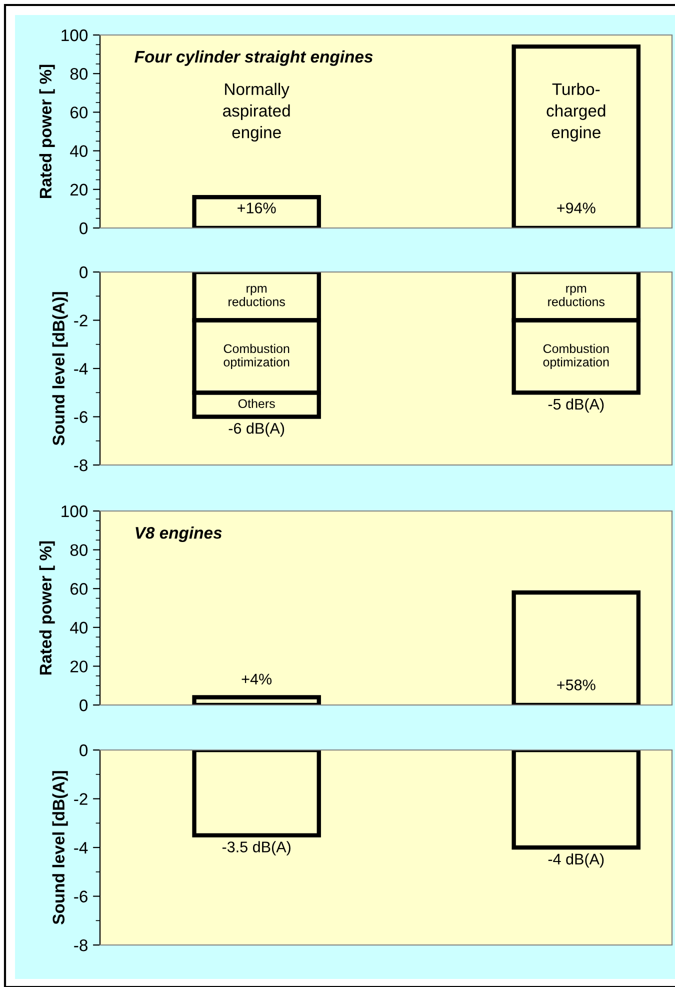 The height and width of the screenshot is (987, 675). What do you see at coordinates (256, 403) in the screenshot?
I see `series-label: Others` at bounding box center [256, 403].